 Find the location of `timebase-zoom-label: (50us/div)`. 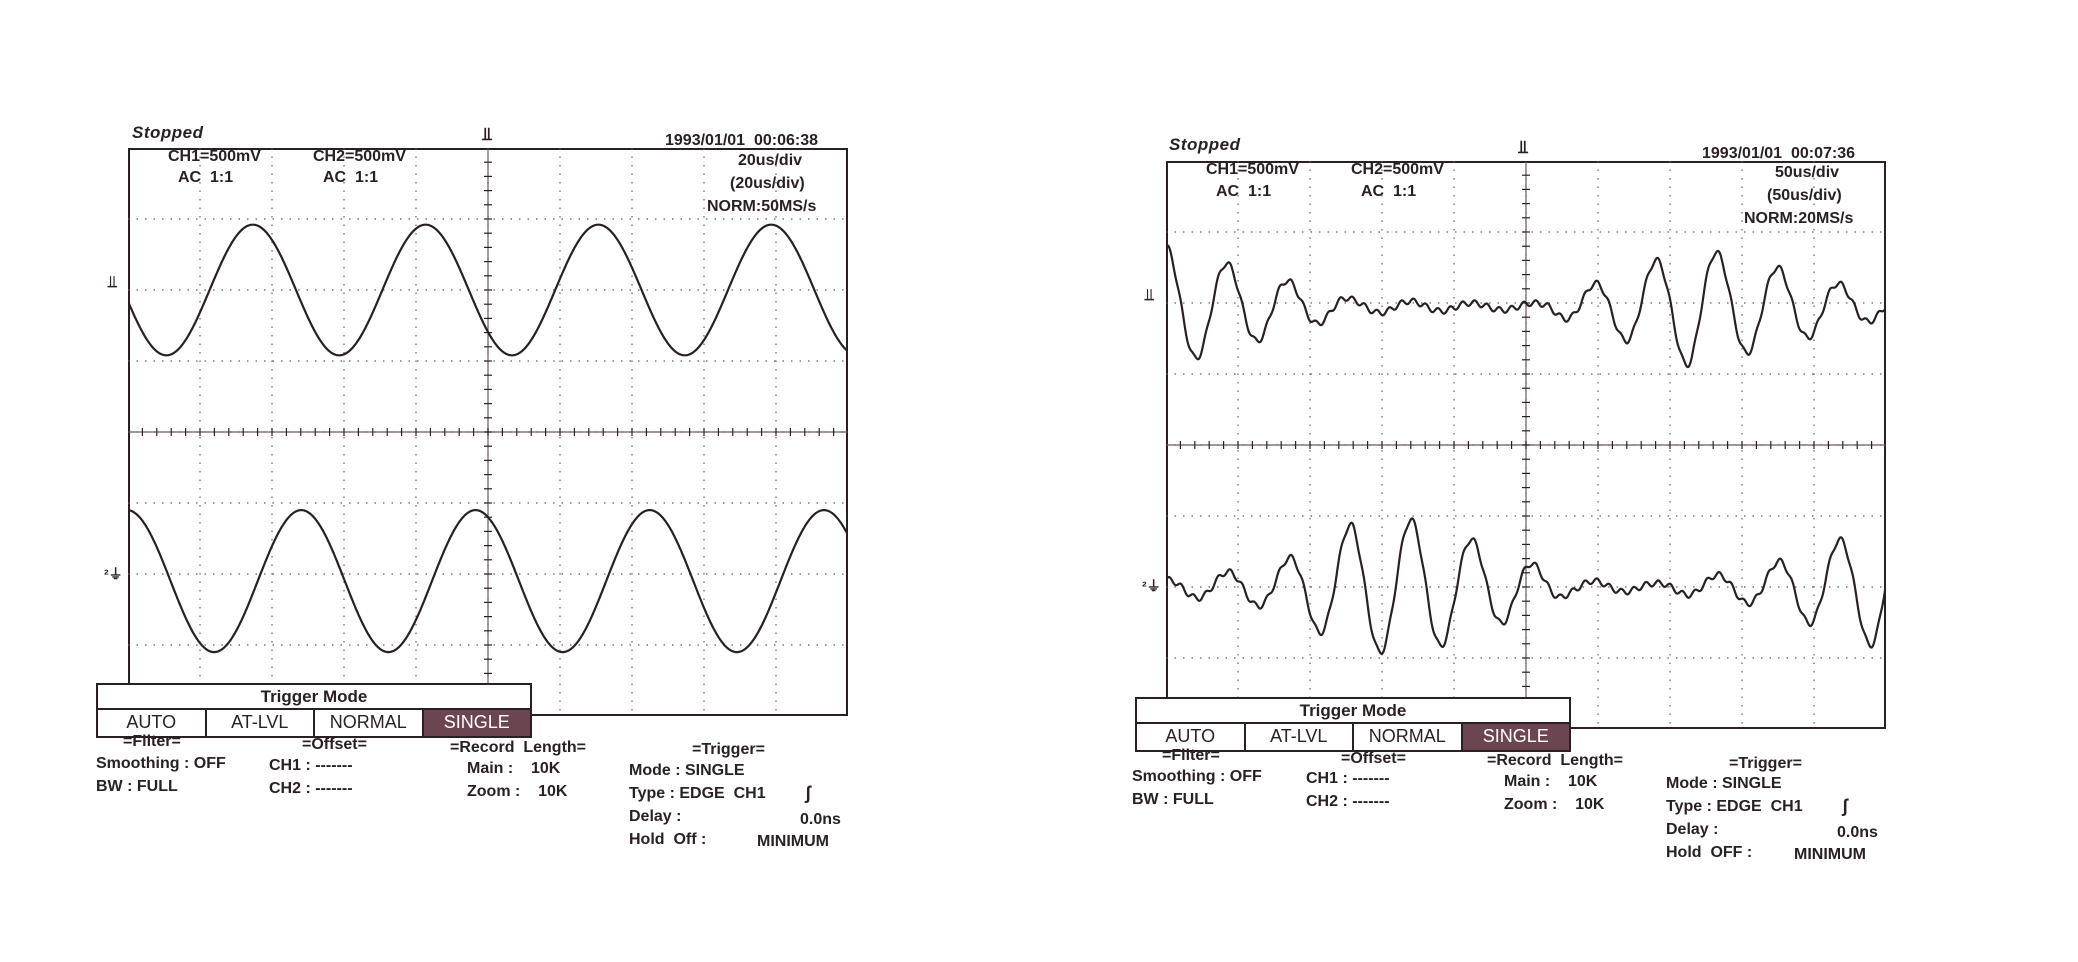

timebase-zoom-label: (50us/div) is located at coordinates (1804, 195).